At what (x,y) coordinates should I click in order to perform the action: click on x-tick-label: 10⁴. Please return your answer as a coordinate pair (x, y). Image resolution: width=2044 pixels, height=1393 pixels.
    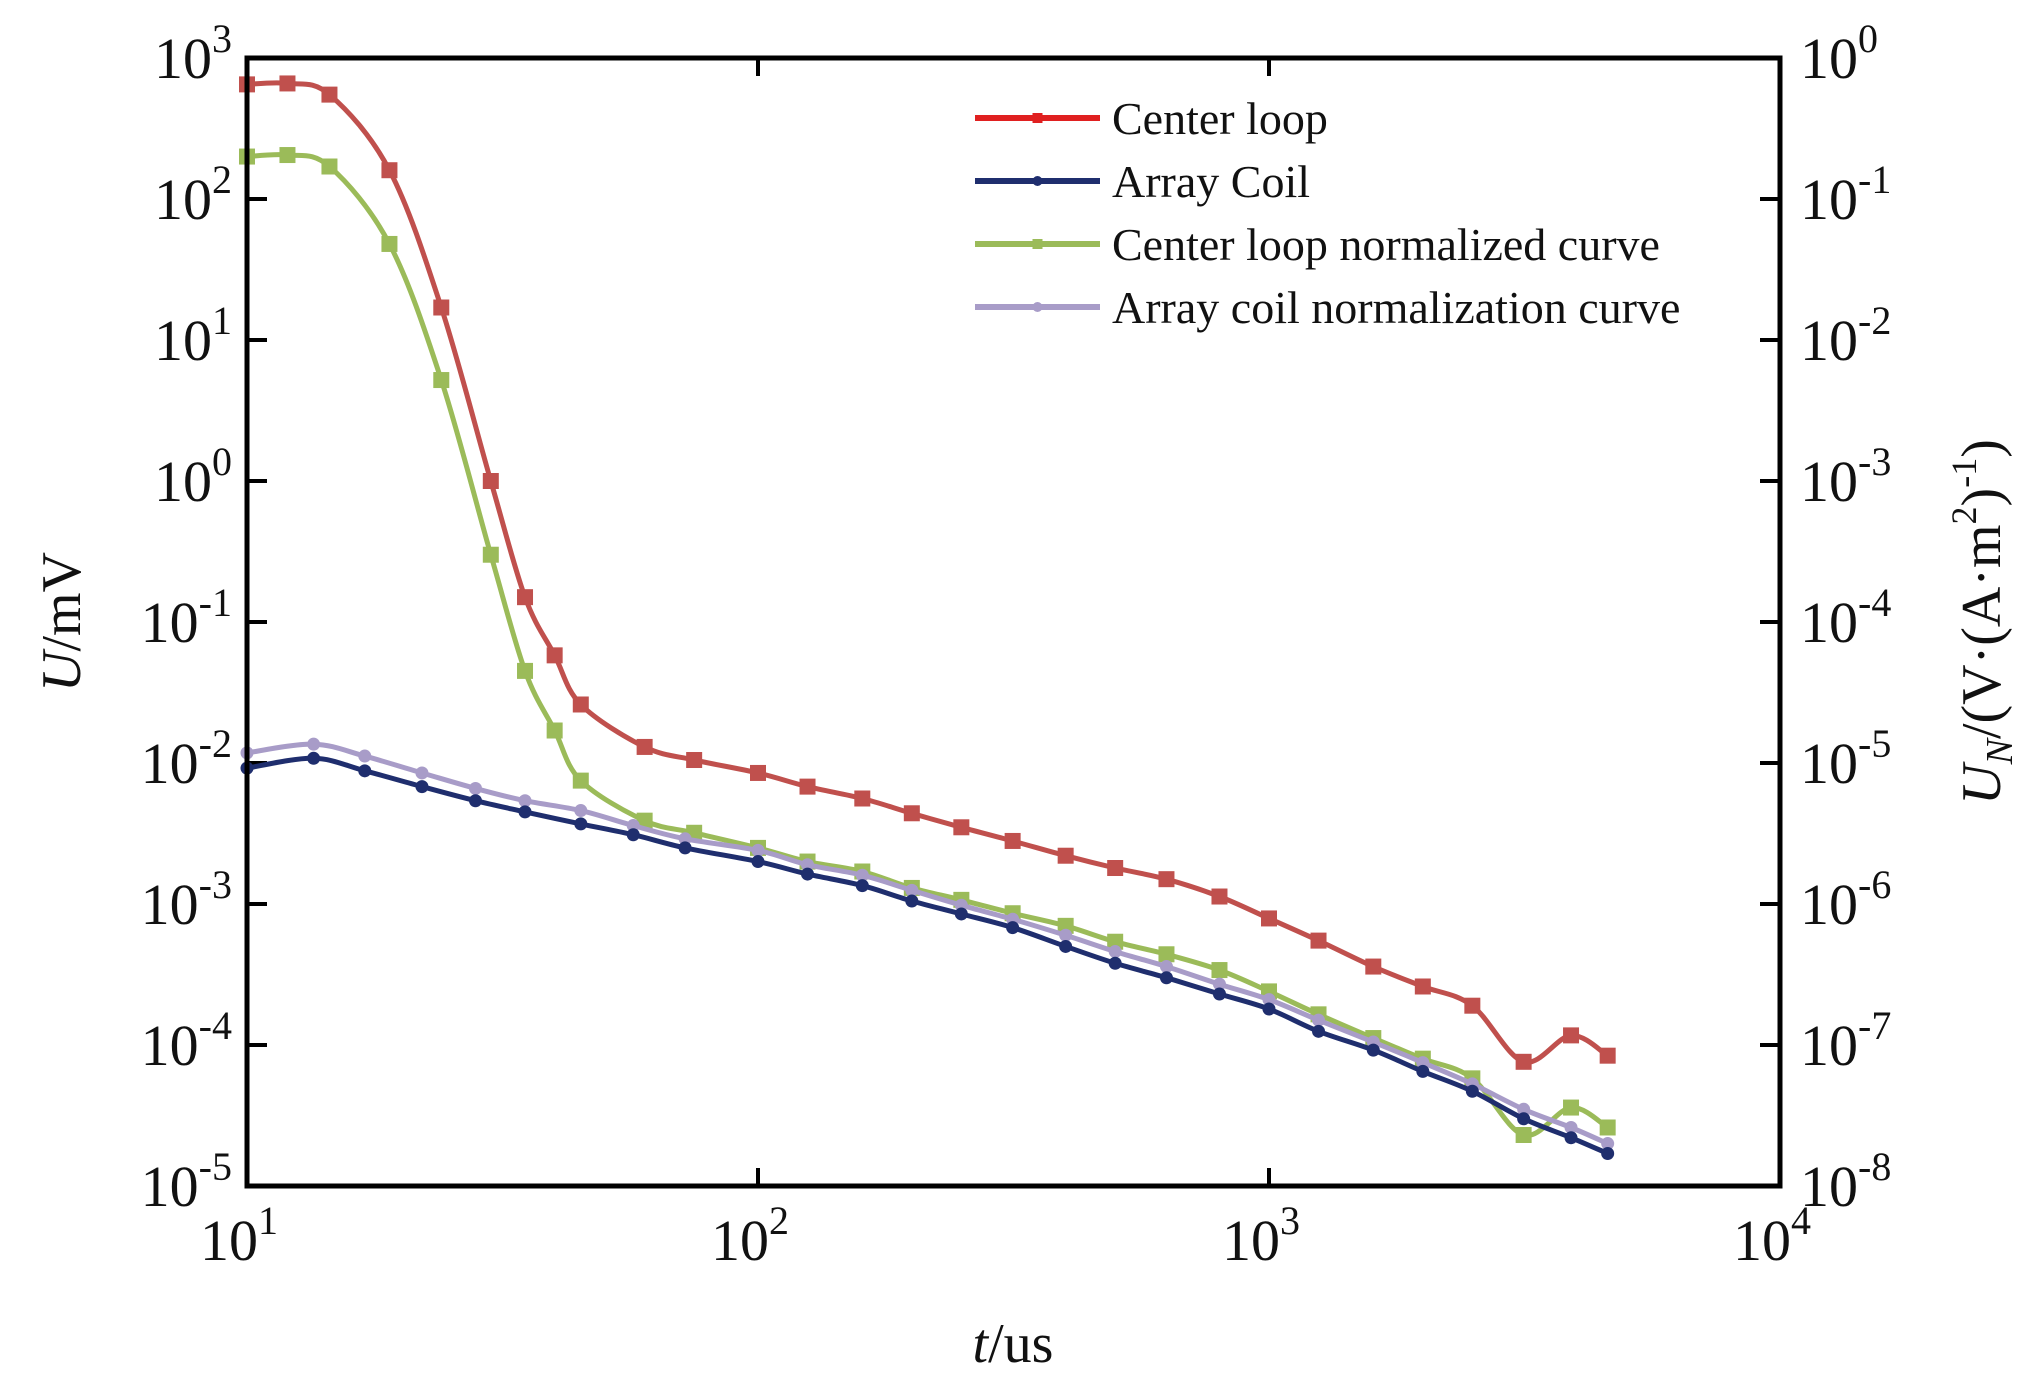
    Looking at the image, I should click on (1772, 1235).